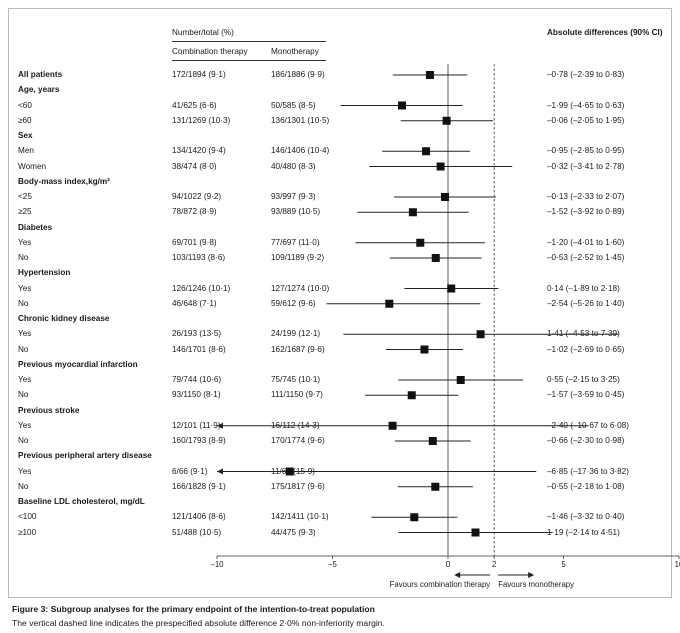 The image size is (680, 633). What do you see at coordinates (25, 196) in the screenshot?
I see `subgroup-label: <25` at bounding box center [25, 196].